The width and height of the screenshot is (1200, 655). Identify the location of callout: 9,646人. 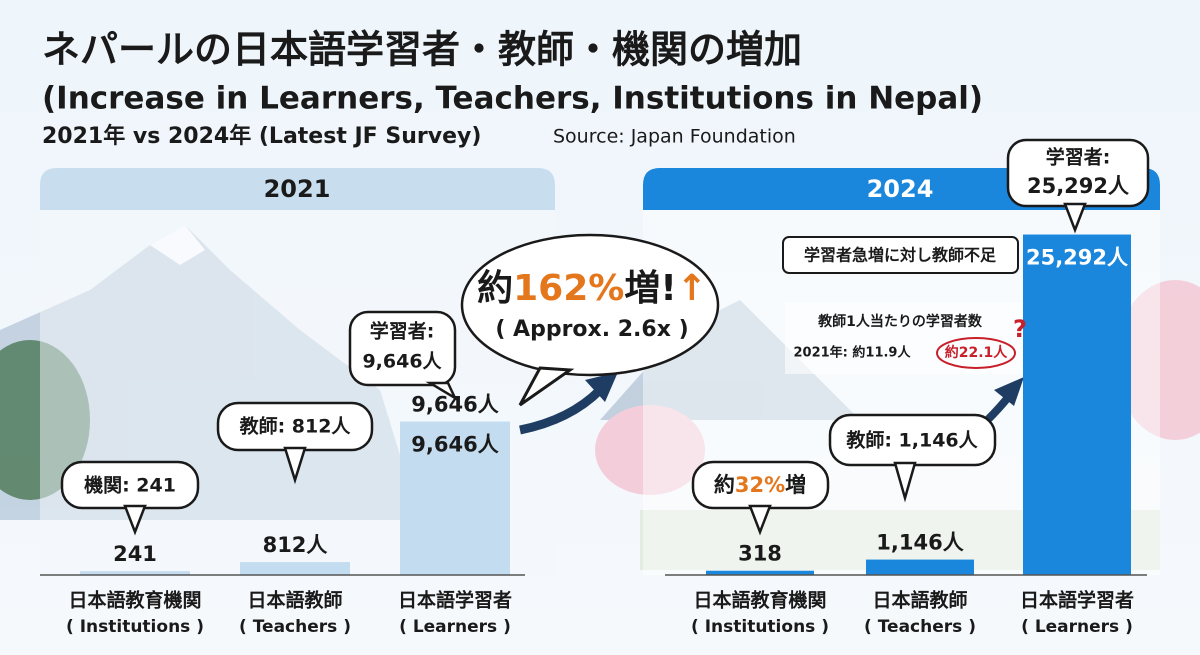
(402, 362).